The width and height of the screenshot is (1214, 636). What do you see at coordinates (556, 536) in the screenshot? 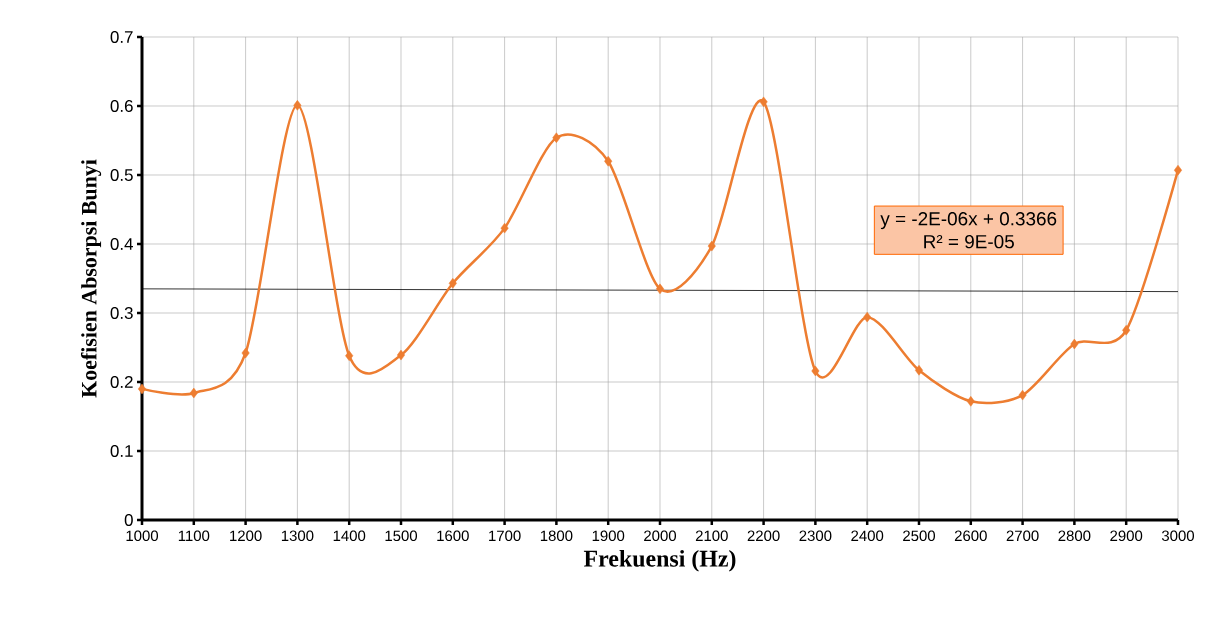
I see `x-tick-label: 1800` at bounding box center [556, 536].